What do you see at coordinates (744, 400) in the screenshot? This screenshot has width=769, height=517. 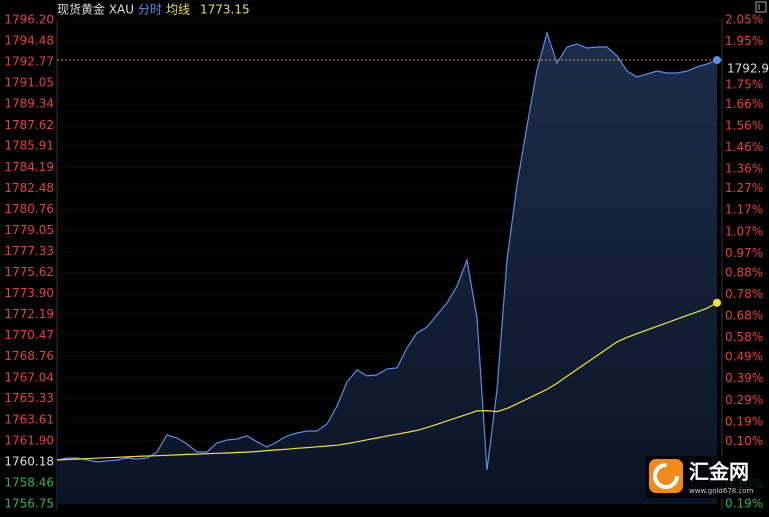 I see `y2-tick-label: 0.29%` at bounding box center [744, 400].